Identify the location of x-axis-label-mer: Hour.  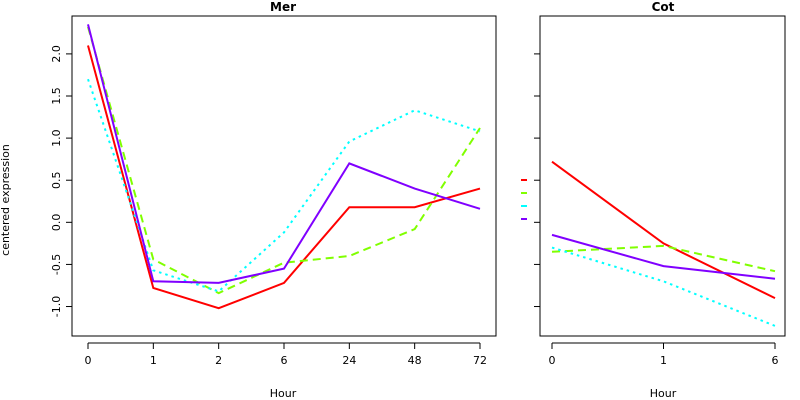
(283, 393).